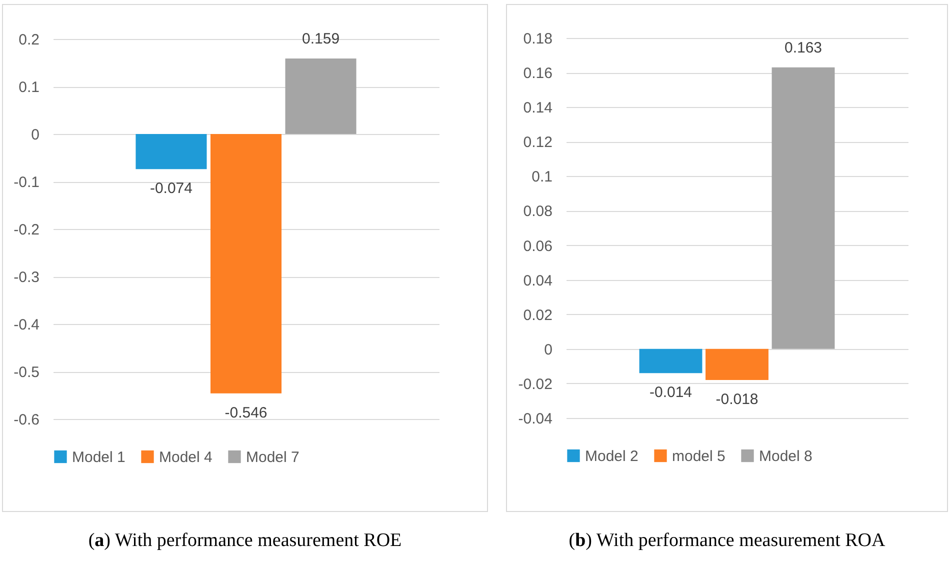 This screenshot has height=568, width=950. I want to click on y-tick-label: -0.4, so click(27, 325).